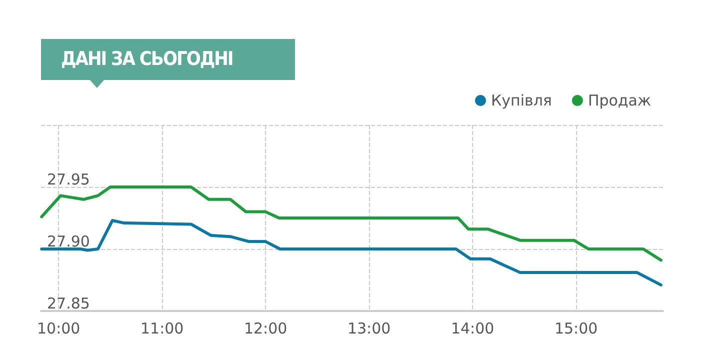 This screenshot has width=720, height=362. What do you see at coordinates (472, 329) in the screenshot?
I see `x-tick-label: 14:00` at bounding box center [472, 329].